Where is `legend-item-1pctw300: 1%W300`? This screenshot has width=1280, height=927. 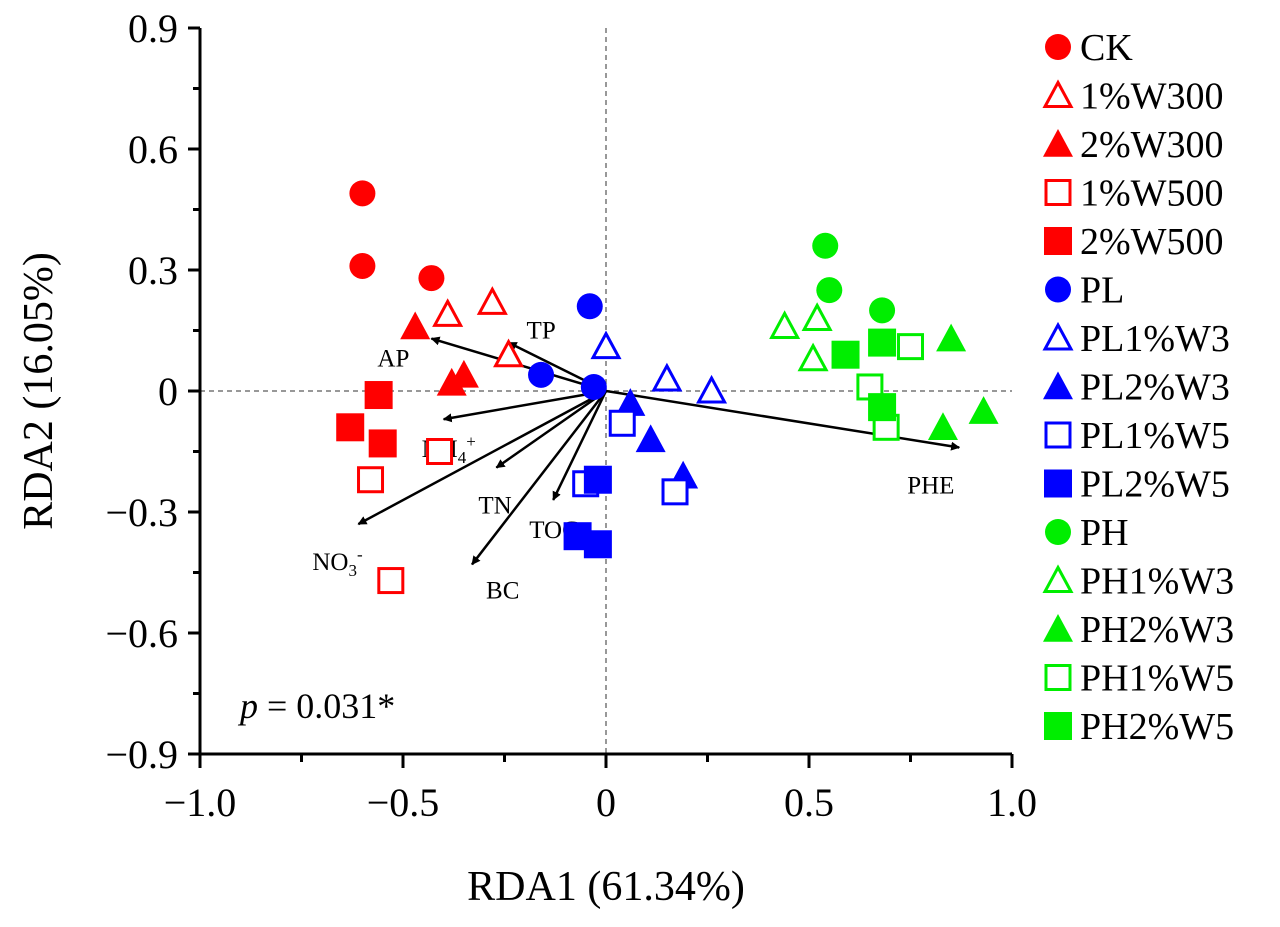 legend-item-1pctw300: 1%W300 is located at coordinates (1133, 97).